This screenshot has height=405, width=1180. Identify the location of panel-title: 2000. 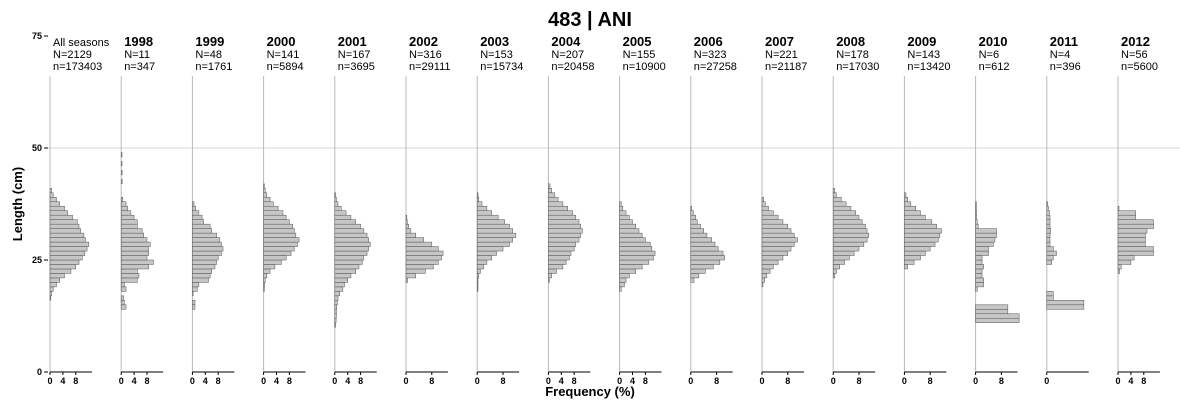
(281, 41).